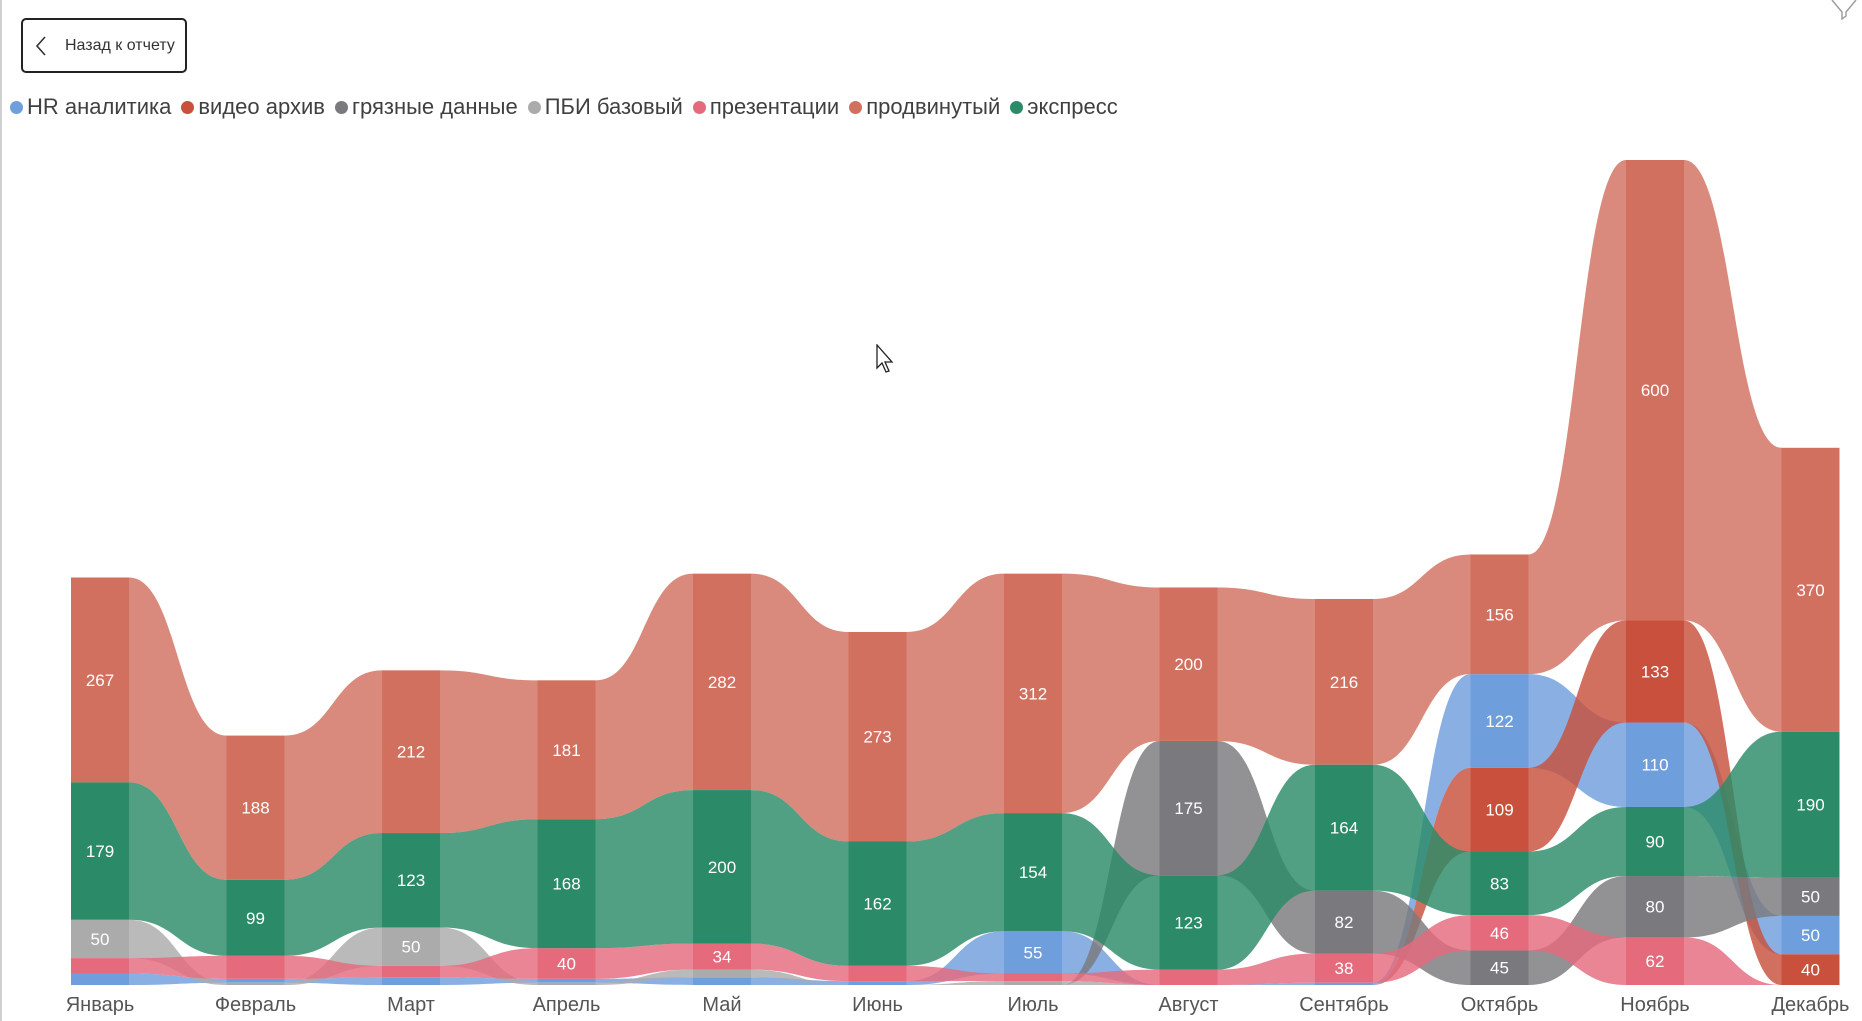 The width and height of the screenshot is (1862, 1021). Describe the element at coordinates (1811, 1005) in the screenshot. I see `x-axis-label: Декабрь` at that location.